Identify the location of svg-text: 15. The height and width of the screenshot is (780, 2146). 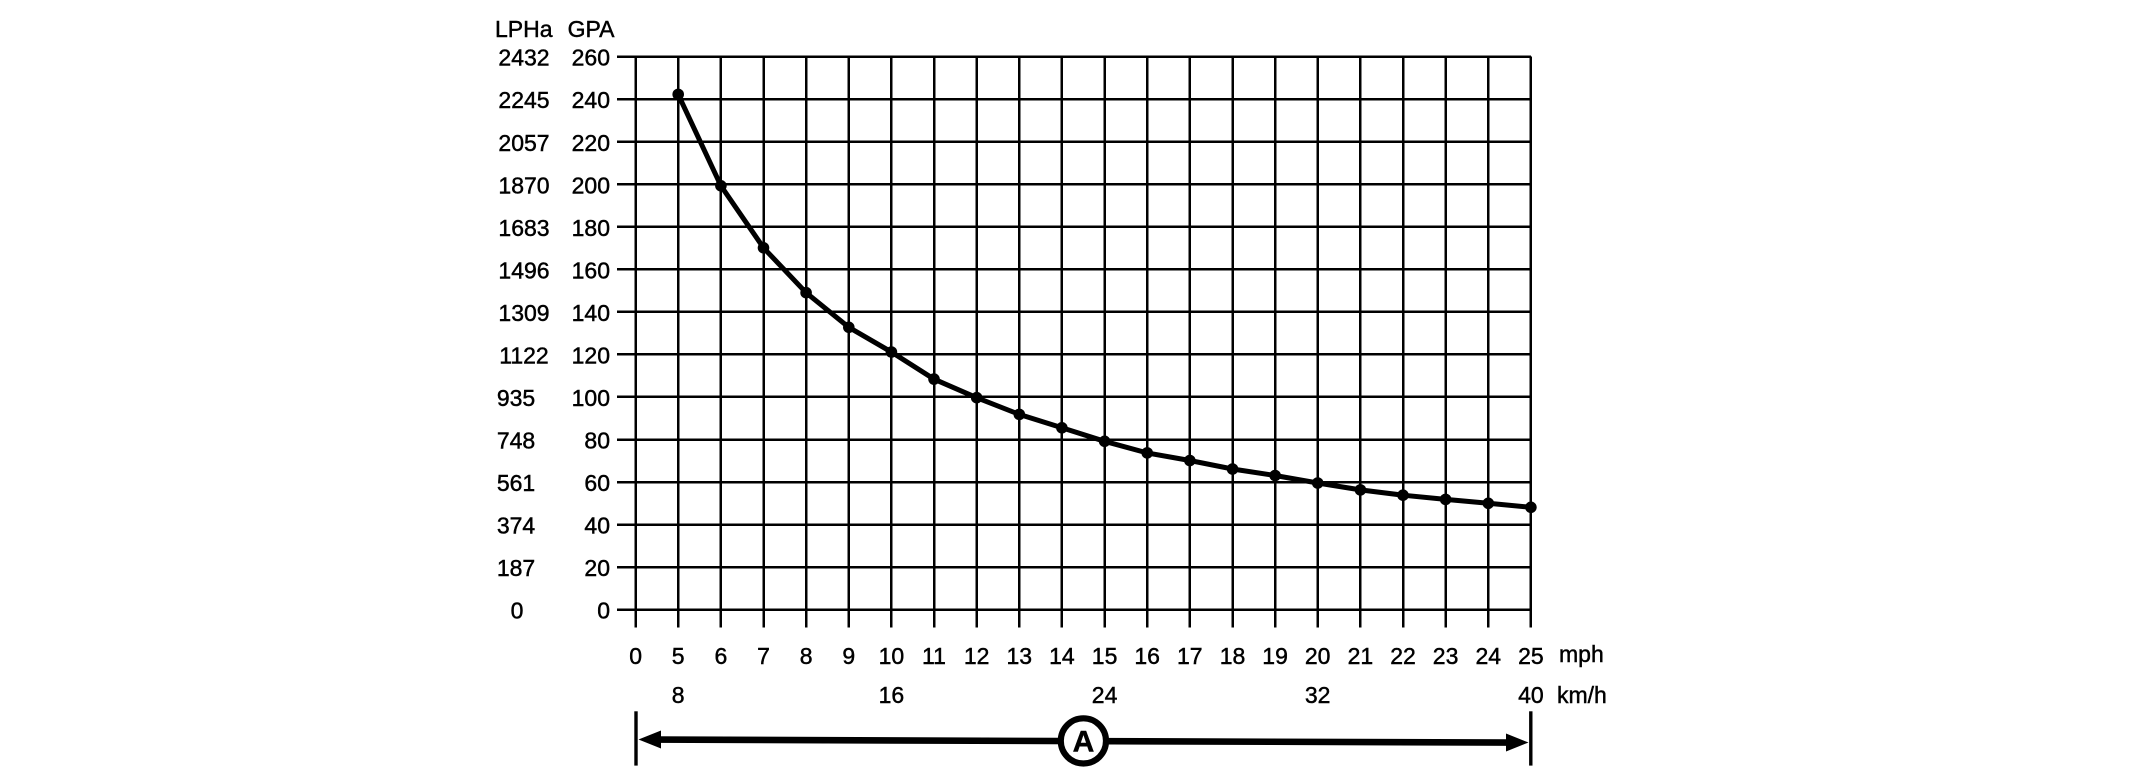
(1105, 656).